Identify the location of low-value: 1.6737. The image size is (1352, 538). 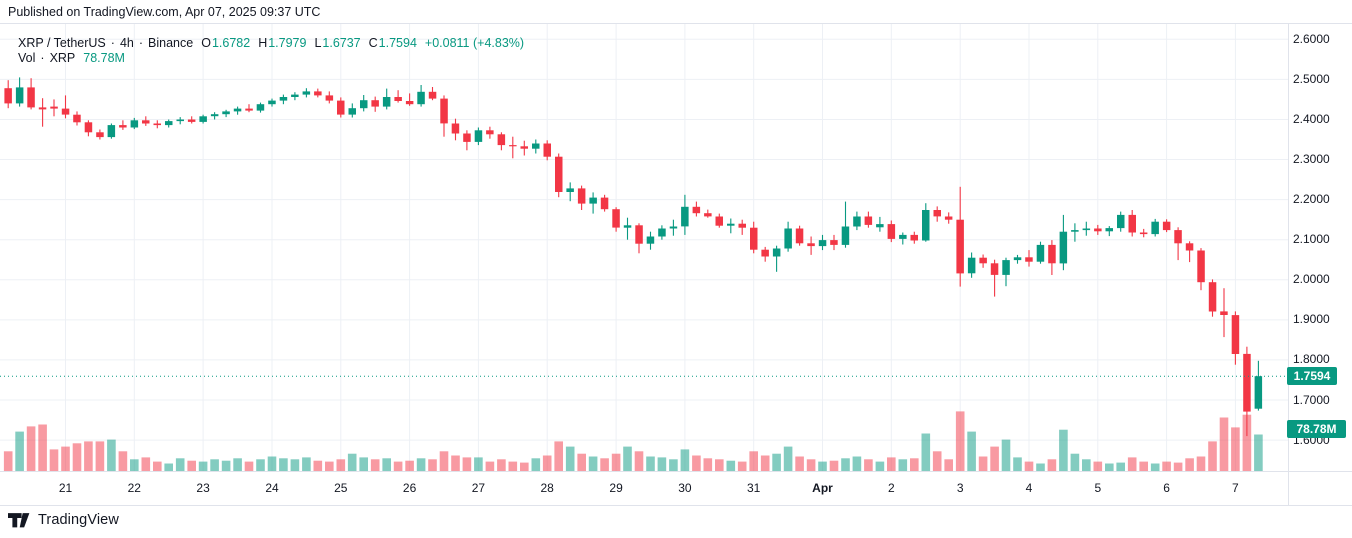
(341, 43).